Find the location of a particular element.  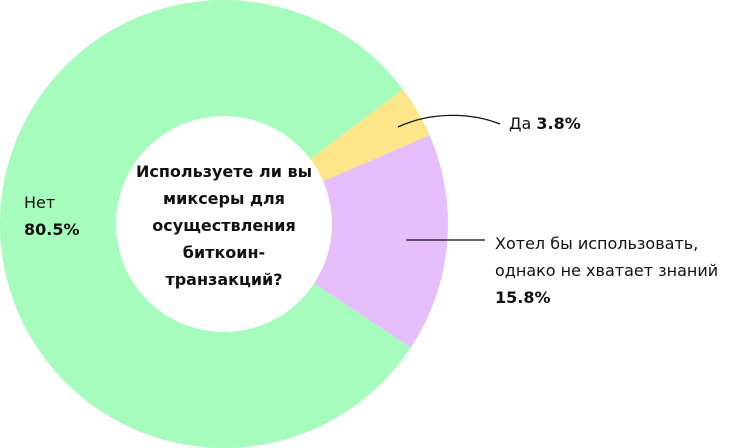

slice-label: Нет 80.5% is located at coordinates (52, 216).